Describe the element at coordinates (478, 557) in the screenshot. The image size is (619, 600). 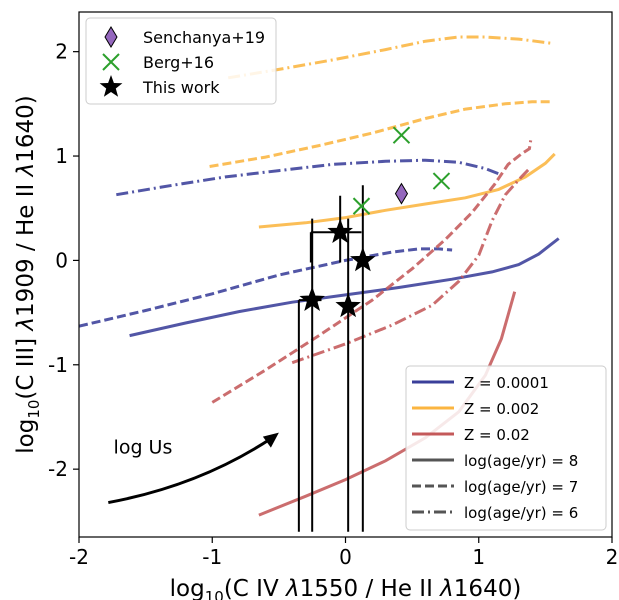
I see `x-tick-label-3: 1` at that location.